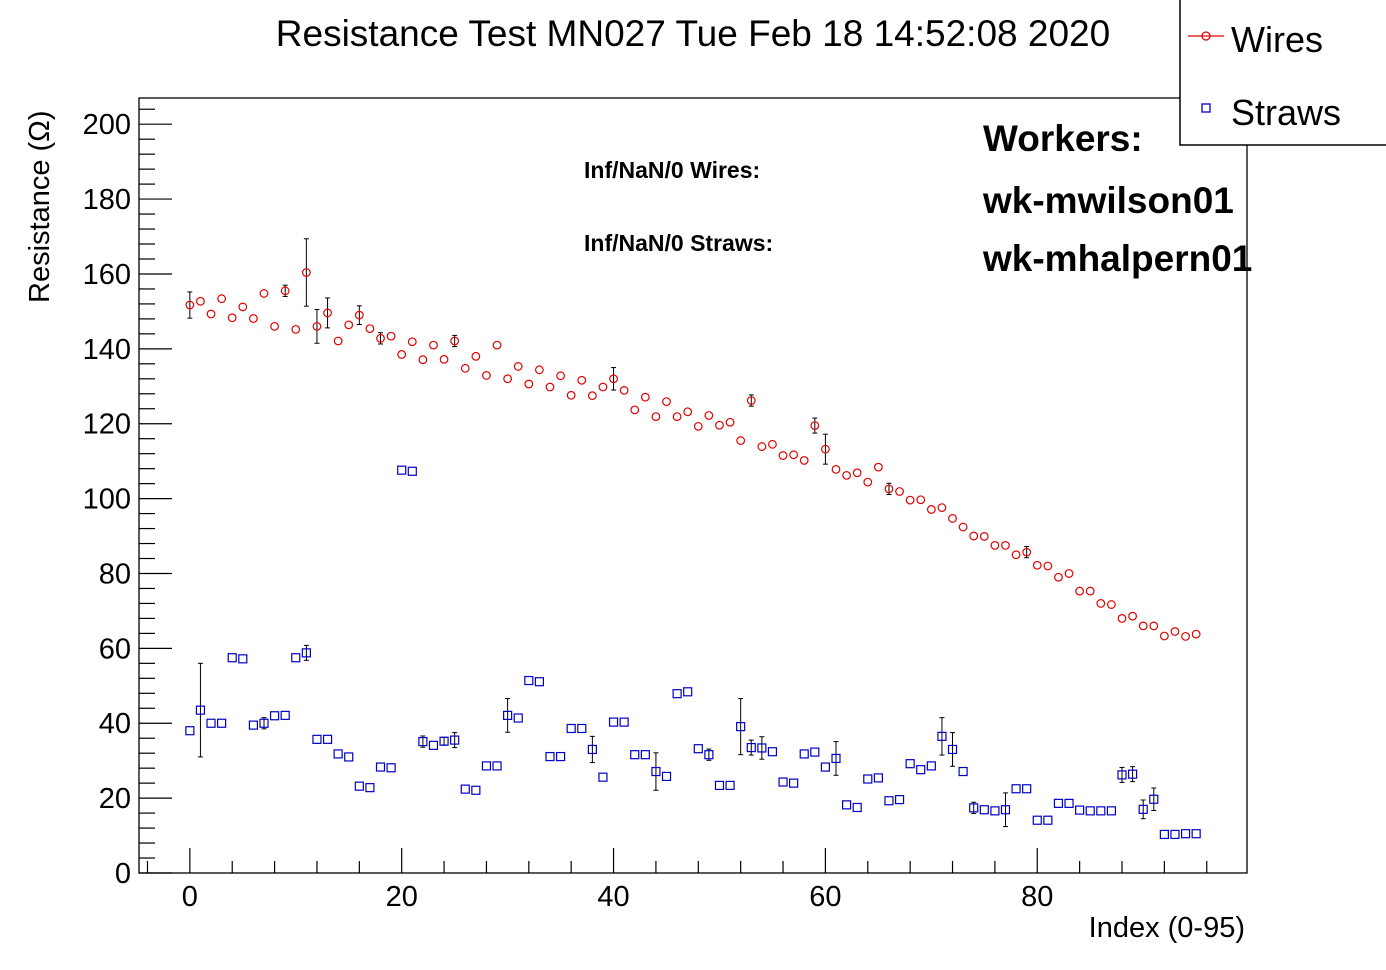  I want to click on y-tick-label: 160, so click(107, 275).